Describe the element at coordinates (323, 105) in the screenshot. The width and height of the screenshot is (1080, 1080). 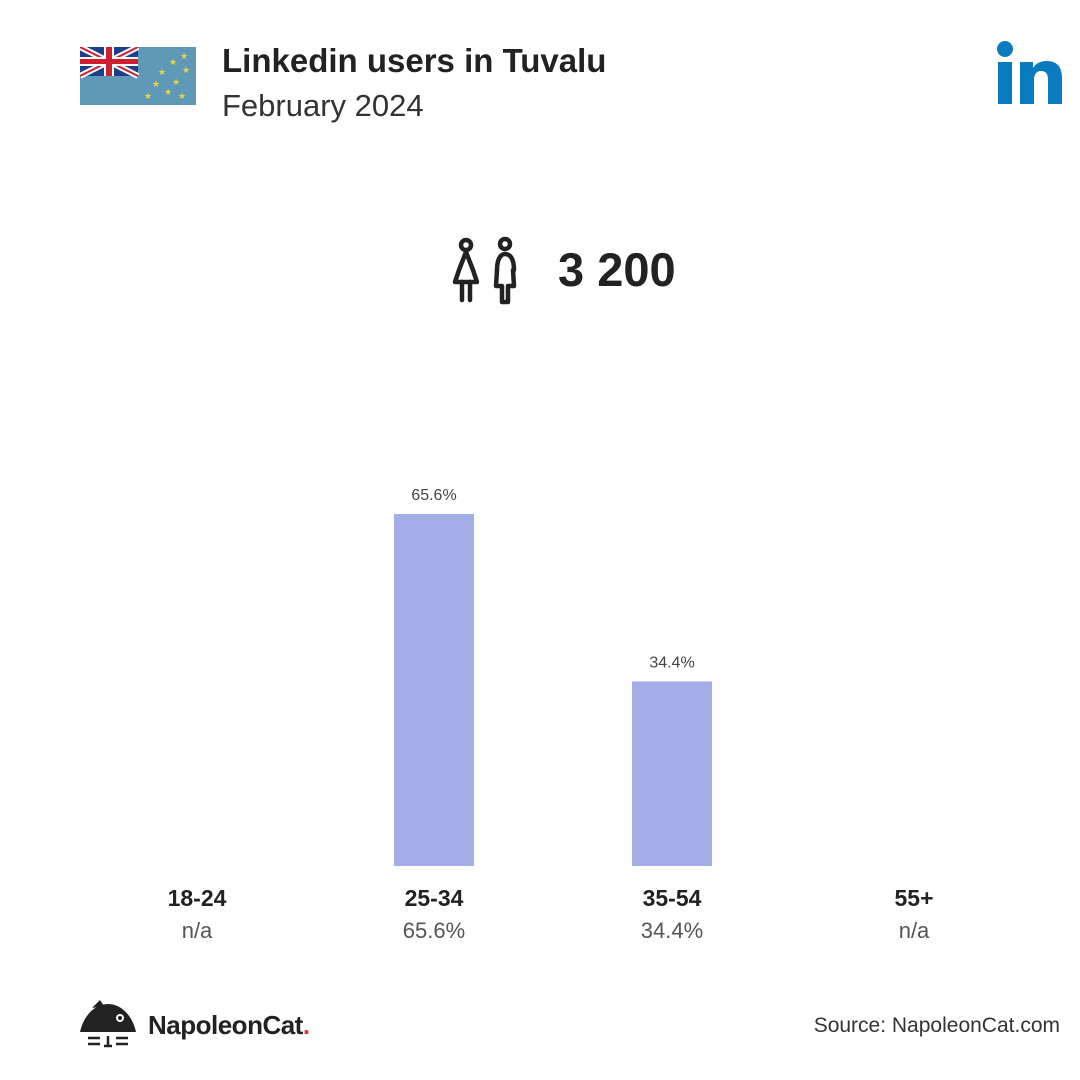
I see `page-subtitle: February 2024` at that location.